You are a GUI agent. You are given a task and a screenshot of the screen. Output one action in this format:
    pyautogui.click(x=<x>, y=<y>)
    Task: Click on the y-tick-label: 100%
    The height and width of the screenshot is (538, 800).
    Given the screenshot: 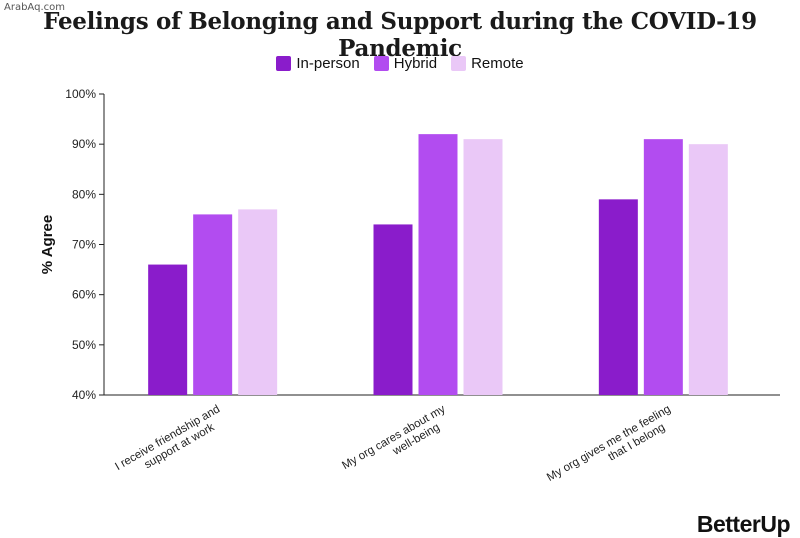 What is the action you would take?
    pyautogui.click(x=80, y=94)
    